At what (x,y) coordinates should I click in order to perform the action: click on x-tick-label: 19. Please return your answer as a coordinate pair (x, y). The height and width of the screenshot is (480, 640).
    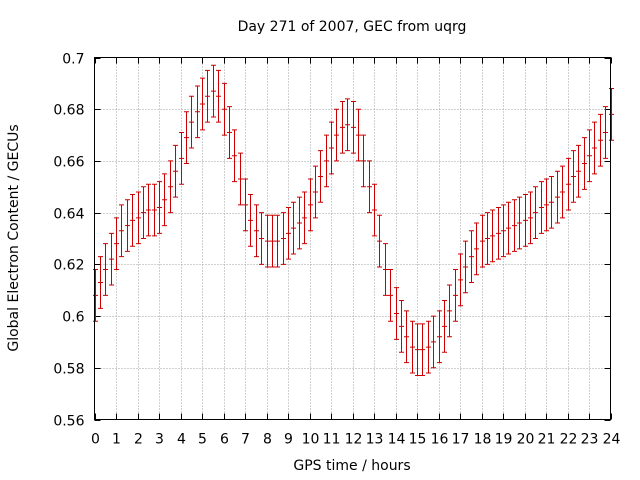
    Looking at the image, I should click on (504, 440).